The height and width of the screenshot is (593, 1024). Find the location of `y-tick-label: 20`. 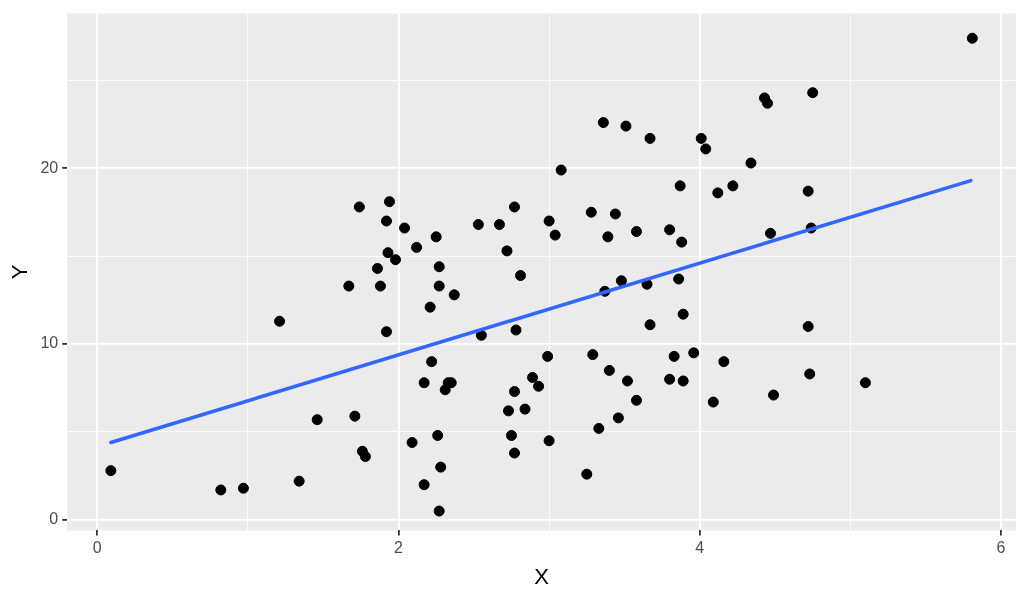

y-tick-label: 20 is located at coordinates (49, 167).